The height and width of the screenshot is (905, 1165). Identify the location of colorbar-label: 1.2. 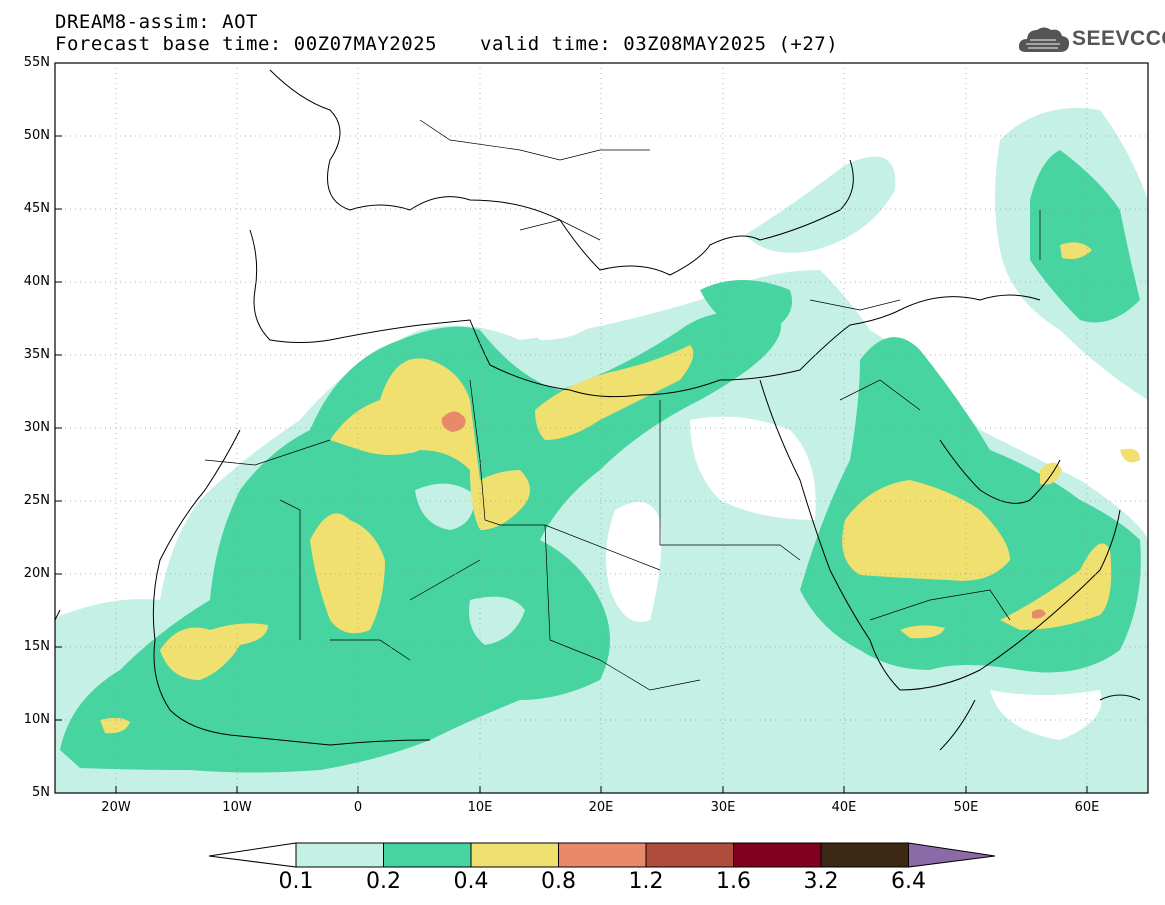
(646, 881).